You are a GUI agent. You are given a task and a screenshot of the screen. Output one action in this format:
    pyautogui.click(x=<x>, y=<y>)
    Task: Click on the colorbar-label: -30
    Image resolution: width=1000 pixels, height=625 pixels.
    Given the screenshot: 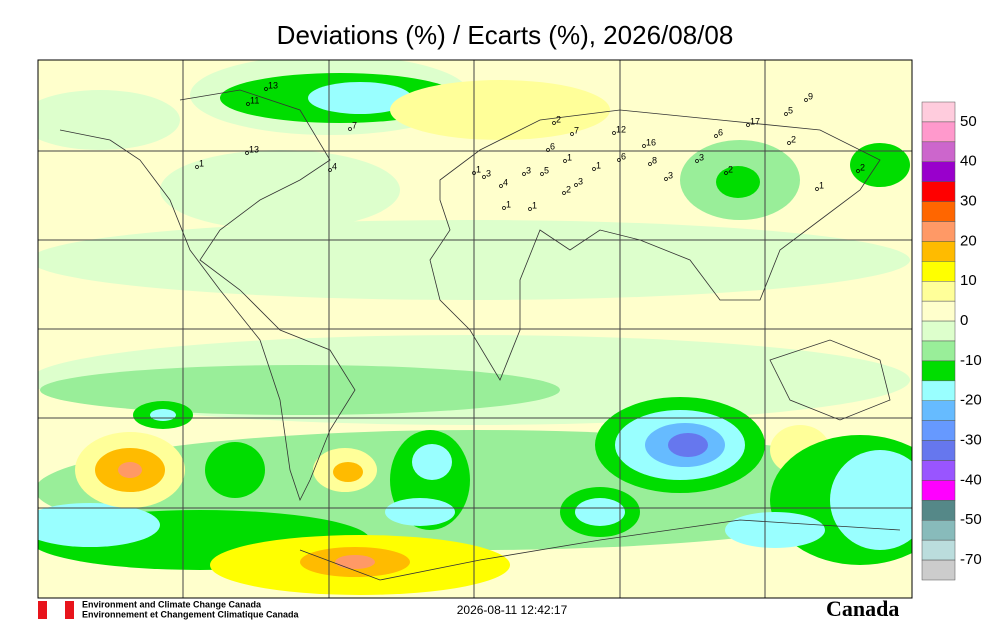 What is the action you would take?
    pyautogui.click(x=971, y=440)
    